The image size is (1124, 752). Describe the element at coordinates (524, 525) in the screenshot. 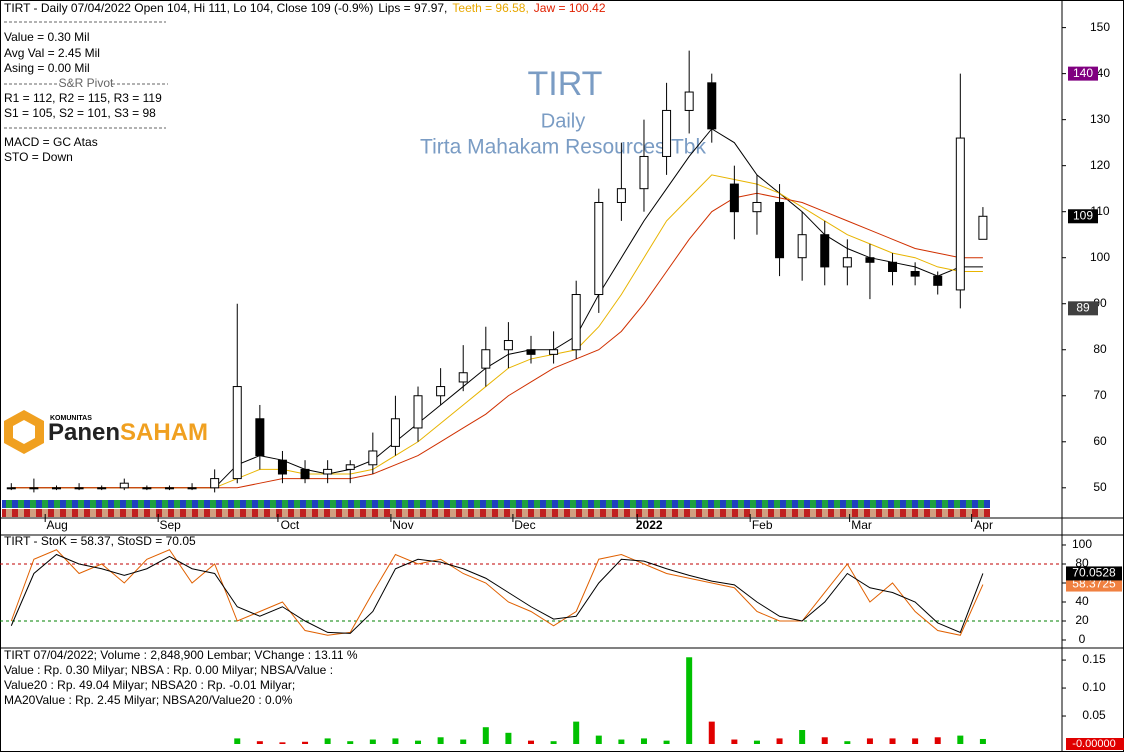

I see `x-tick-label: Dec` at that location.